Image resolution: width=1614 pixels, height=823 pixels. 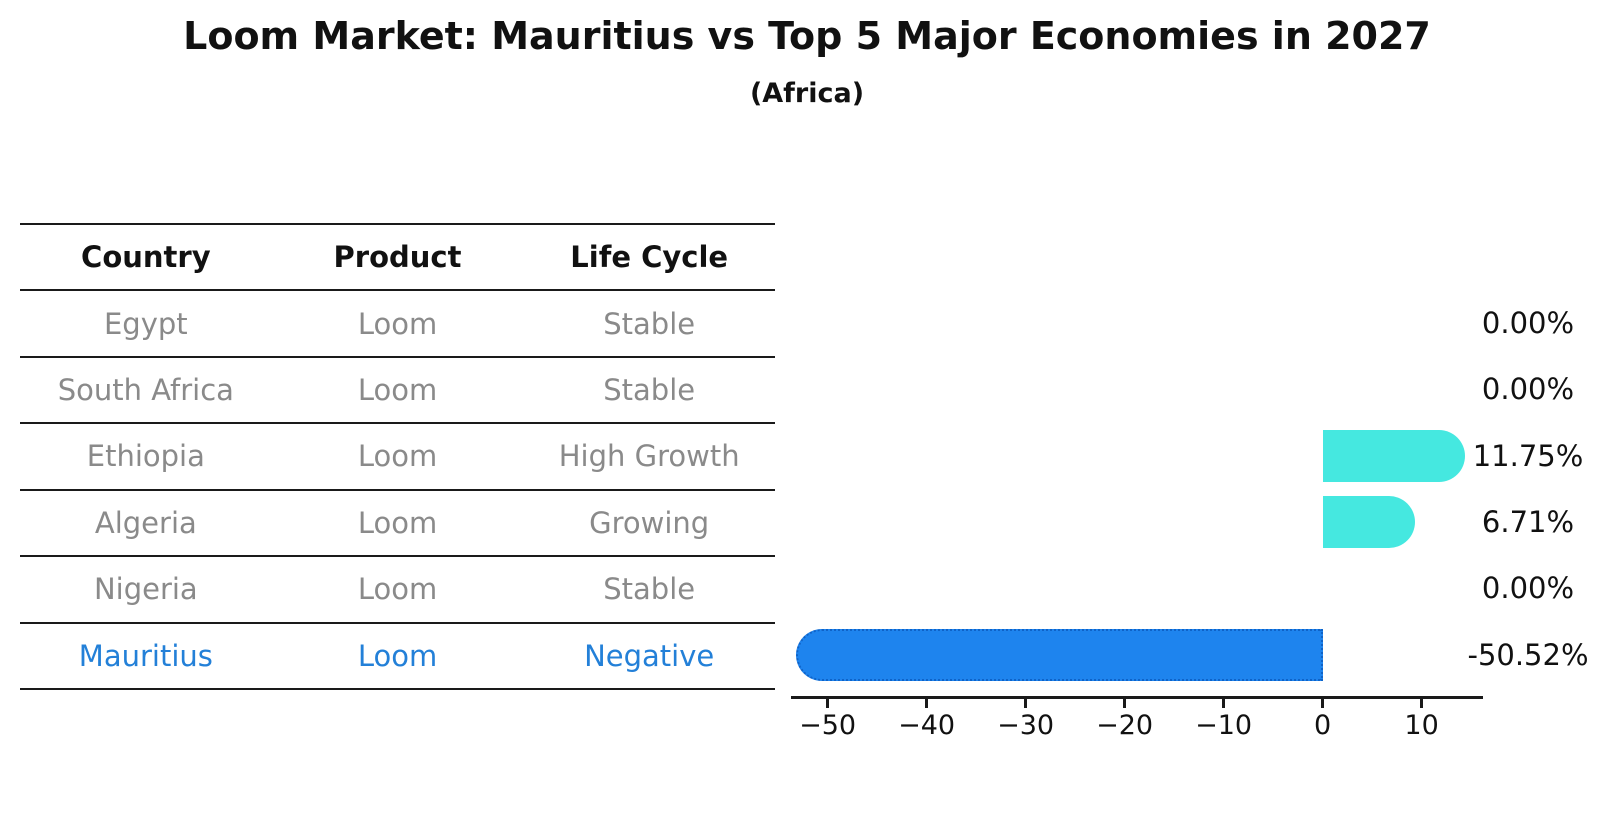 I want to click on x-tick-label: −20, so click(x=1125, y=725).